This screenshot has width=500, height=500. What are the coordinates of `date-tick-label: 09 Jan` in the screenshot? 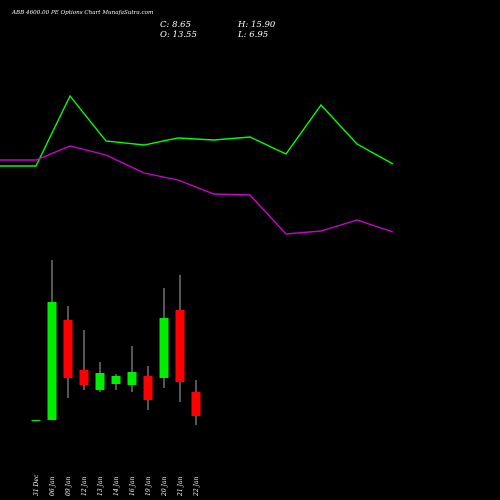 It's located at (68, 486).